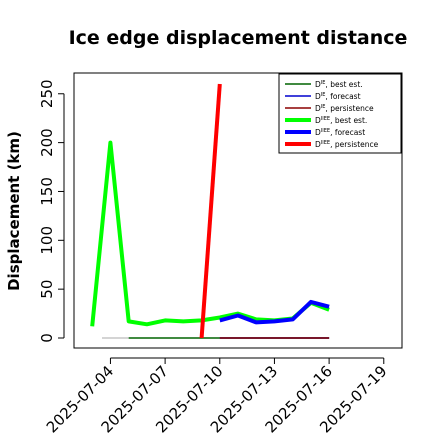 This screenshot has height=440, width=440. Describe the element at coordinates (340, 132) in the screenshot. I see `legend-label: DIIEE, forecast` at that location.